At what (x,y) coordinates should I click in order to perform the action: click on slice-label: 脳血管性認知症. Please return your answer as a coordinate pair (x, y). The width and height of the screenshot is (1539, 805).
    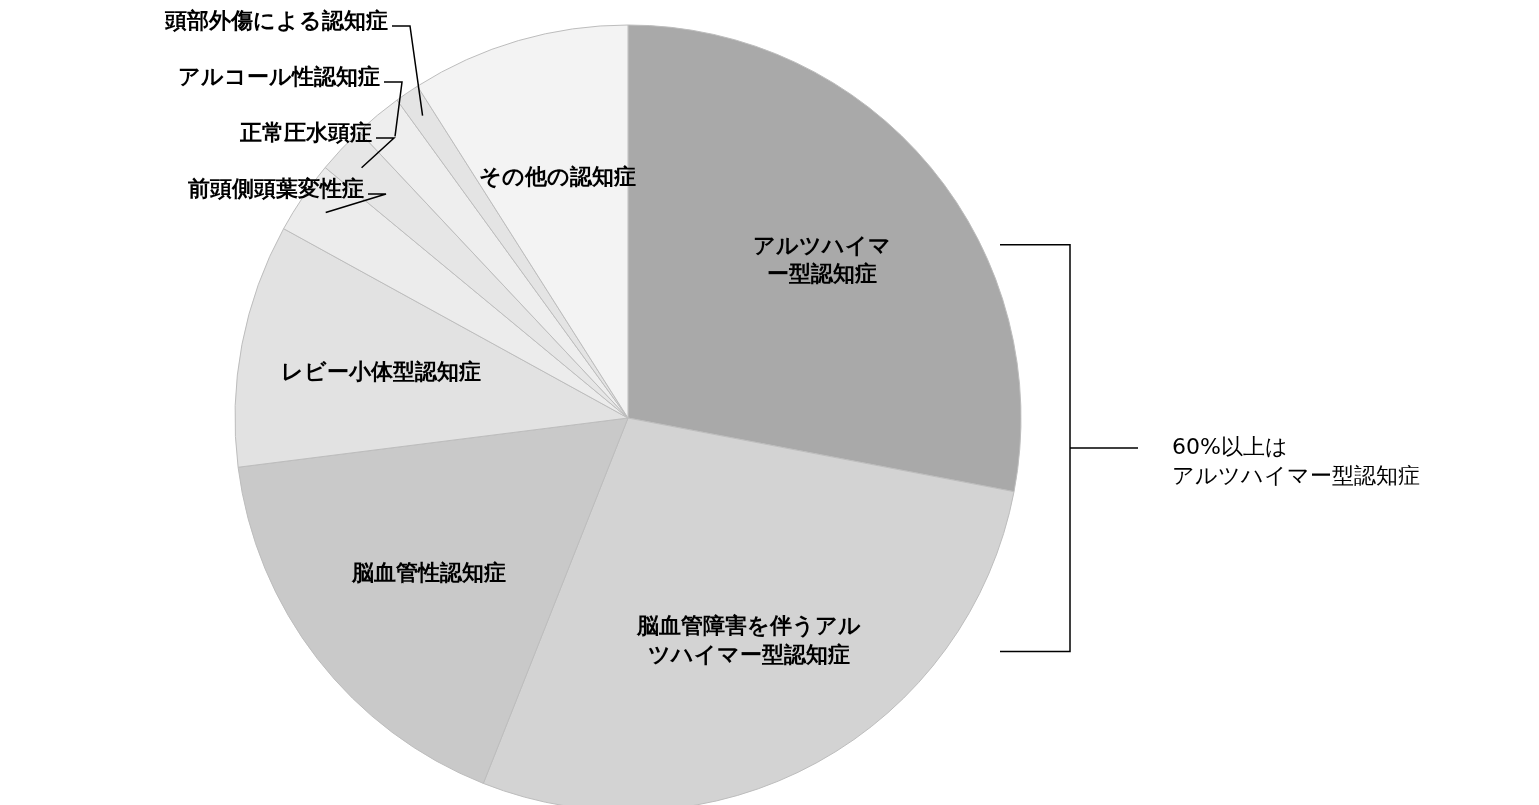
    Looking at the image, I should click on (429, 573).